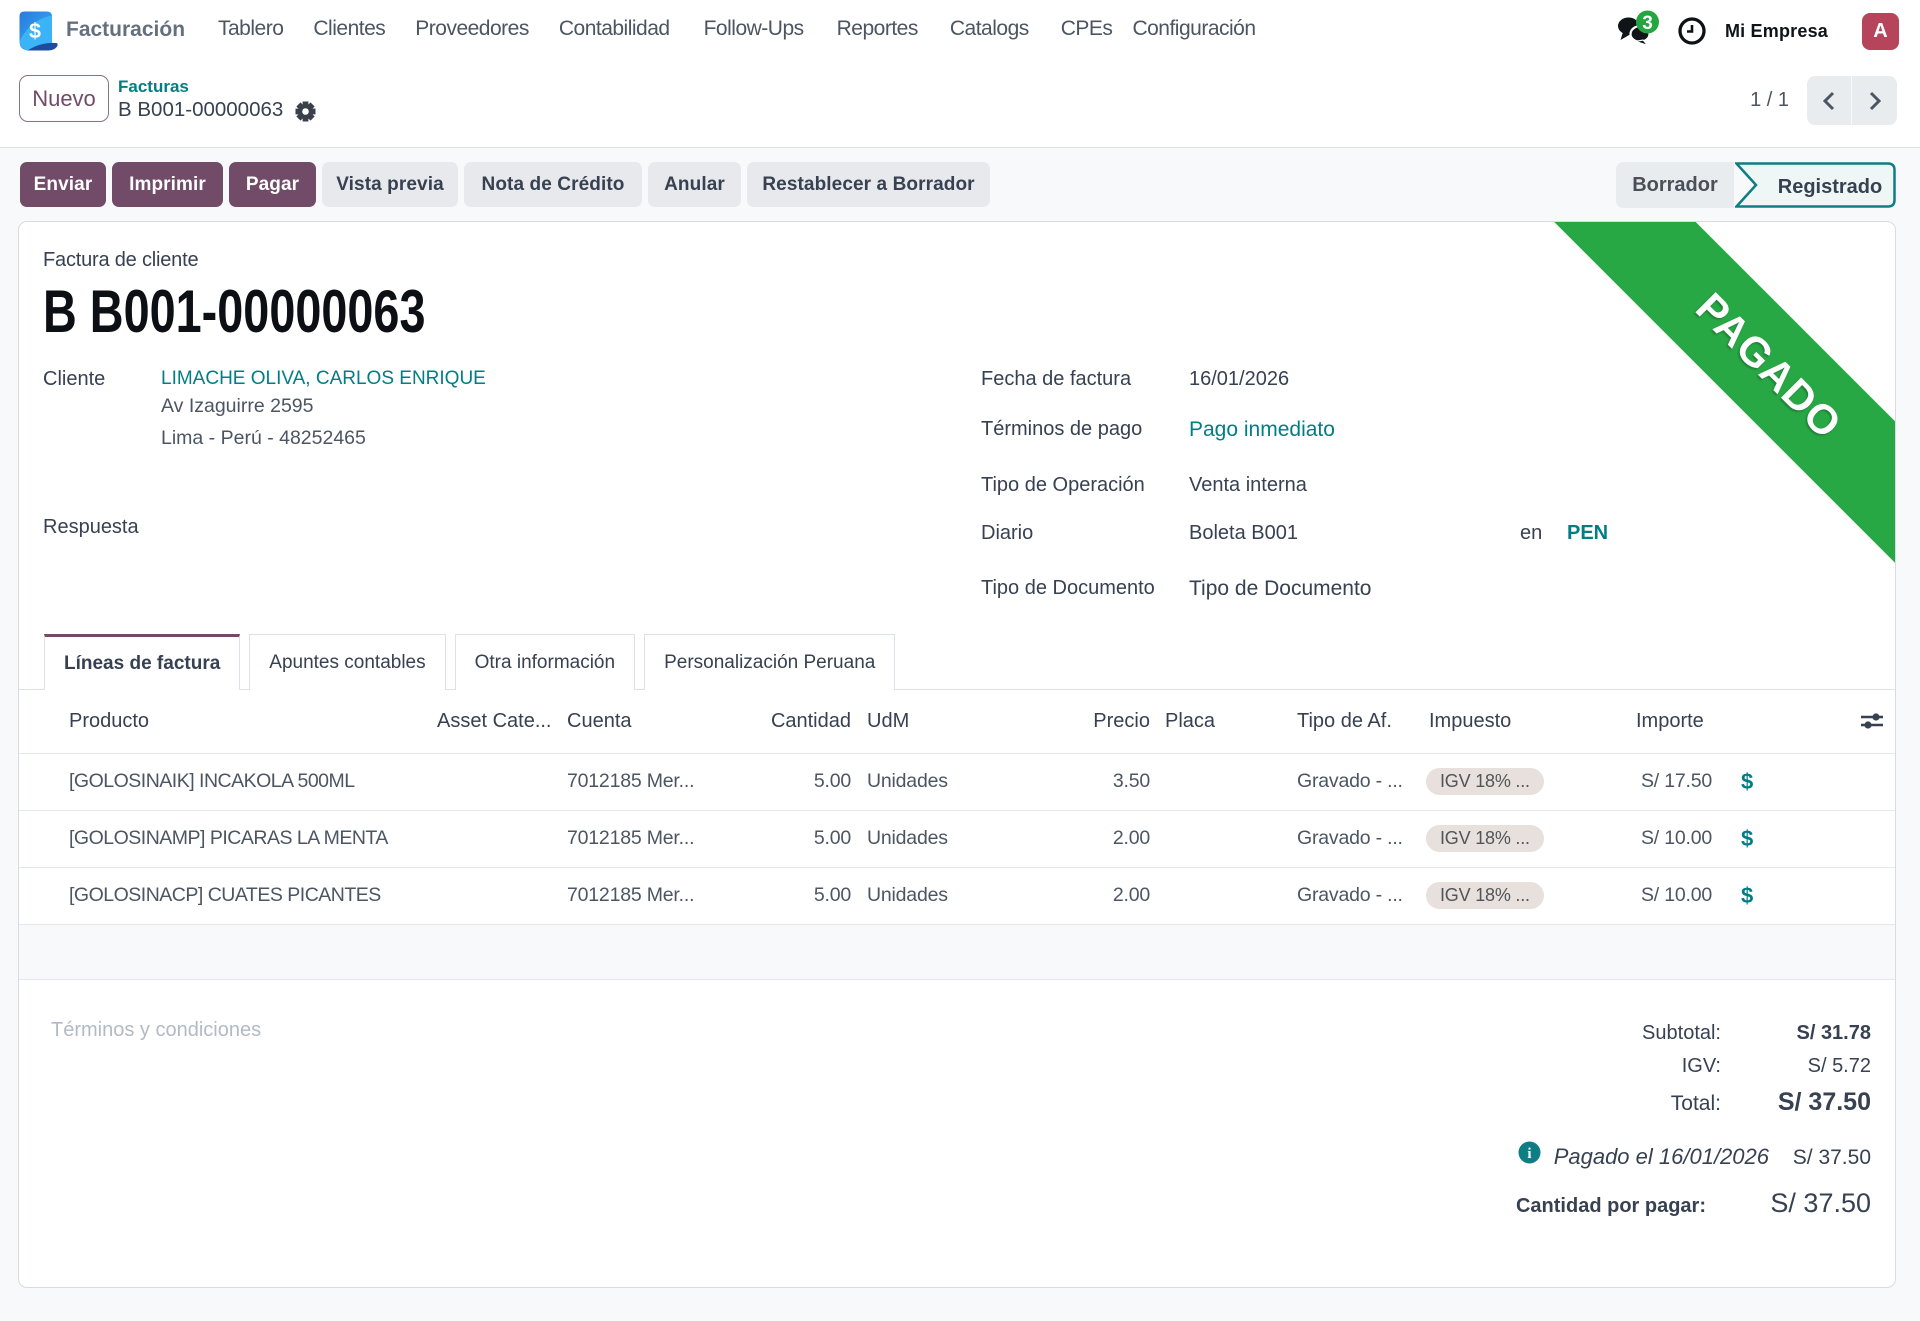 Image resolution: width=1920 pixels, height=1321 pixels. I want to click on svg-text: Registrado, so click(1830, 187).